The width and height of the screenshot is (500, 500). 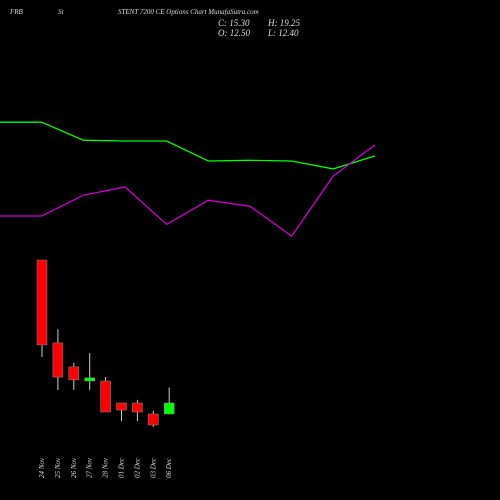 I want to click on x-tick-label: 06 Dec, so click(x=169, y=467).